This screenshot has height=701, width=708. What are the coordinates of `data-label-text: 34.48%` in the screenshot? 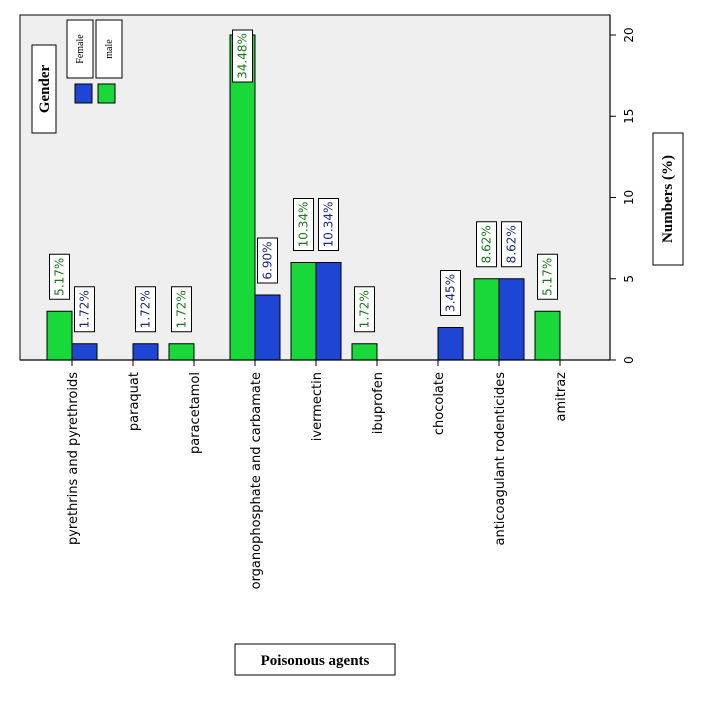 It's located at (243, 56).